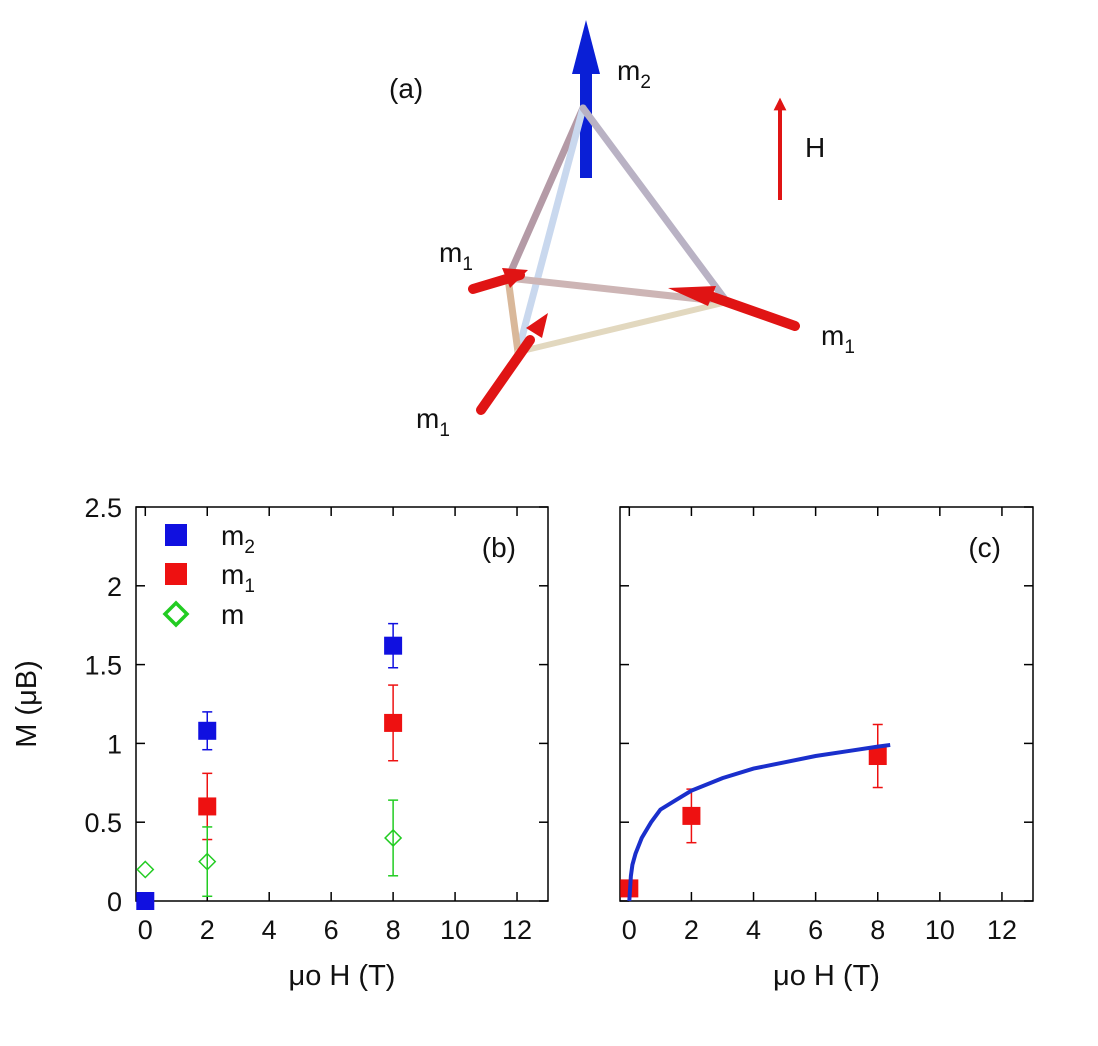  I want to click on edge-top-left, so click(545, 193).